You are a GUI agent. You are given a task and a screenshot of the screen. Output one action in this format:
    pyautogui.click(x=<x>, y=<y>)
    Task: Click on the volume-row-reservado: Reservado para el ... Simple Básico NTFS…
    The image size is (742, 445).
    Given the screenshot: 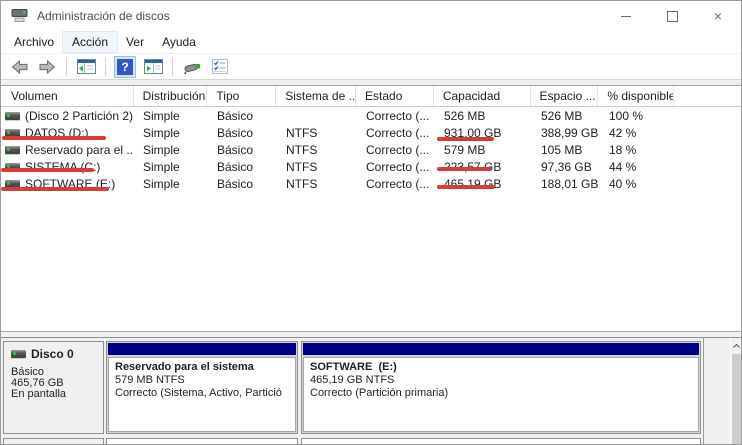 What is the action you would take?
    pyautogui.click(x=371, y=149)
    